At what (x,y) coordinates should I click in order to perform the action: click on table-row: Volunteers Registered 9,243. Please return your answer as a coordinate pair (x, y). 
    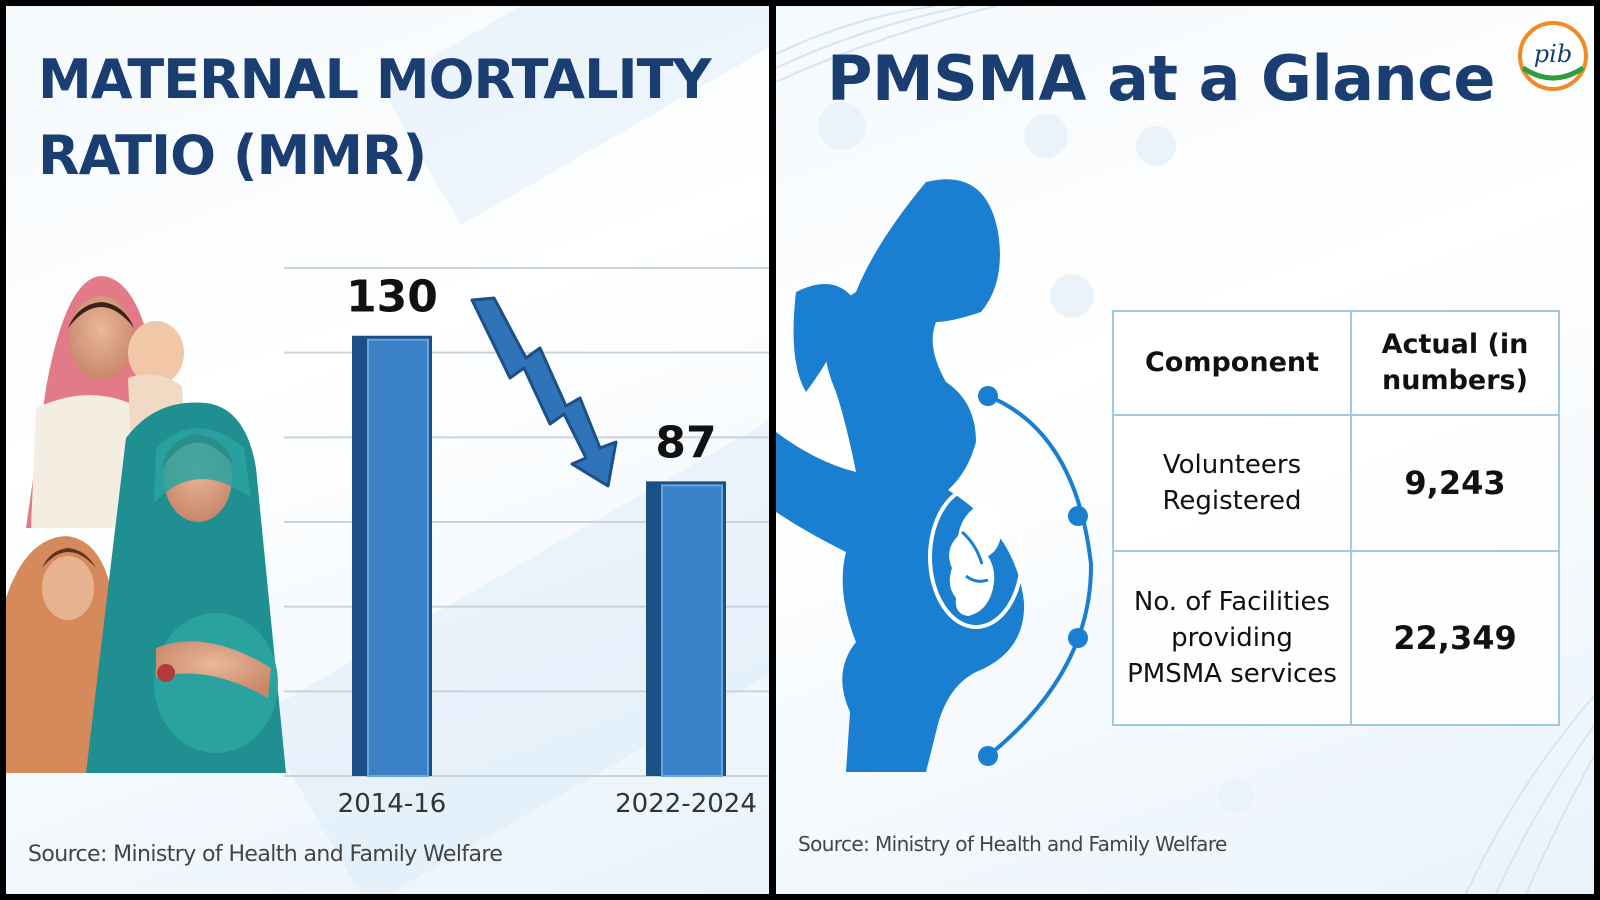
    Looking at the image, I should click on (1336, 483).